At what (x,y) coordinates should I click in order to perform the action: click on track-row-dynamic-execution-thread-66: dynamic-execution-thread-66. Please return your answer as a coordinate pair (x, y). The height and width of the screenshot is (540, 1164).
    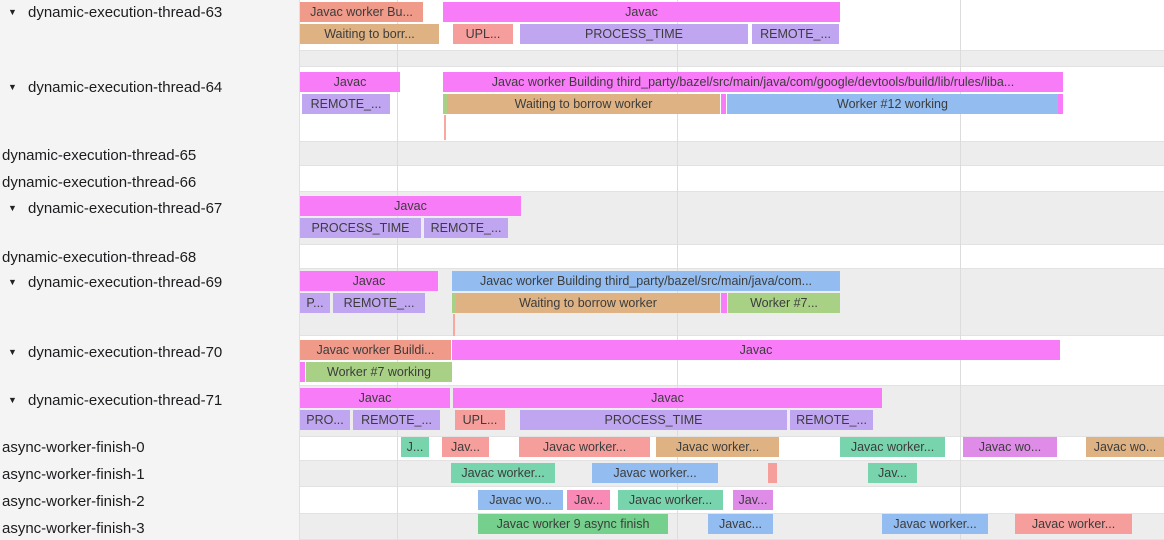
    Looking at the image, I should click on (149, 182).